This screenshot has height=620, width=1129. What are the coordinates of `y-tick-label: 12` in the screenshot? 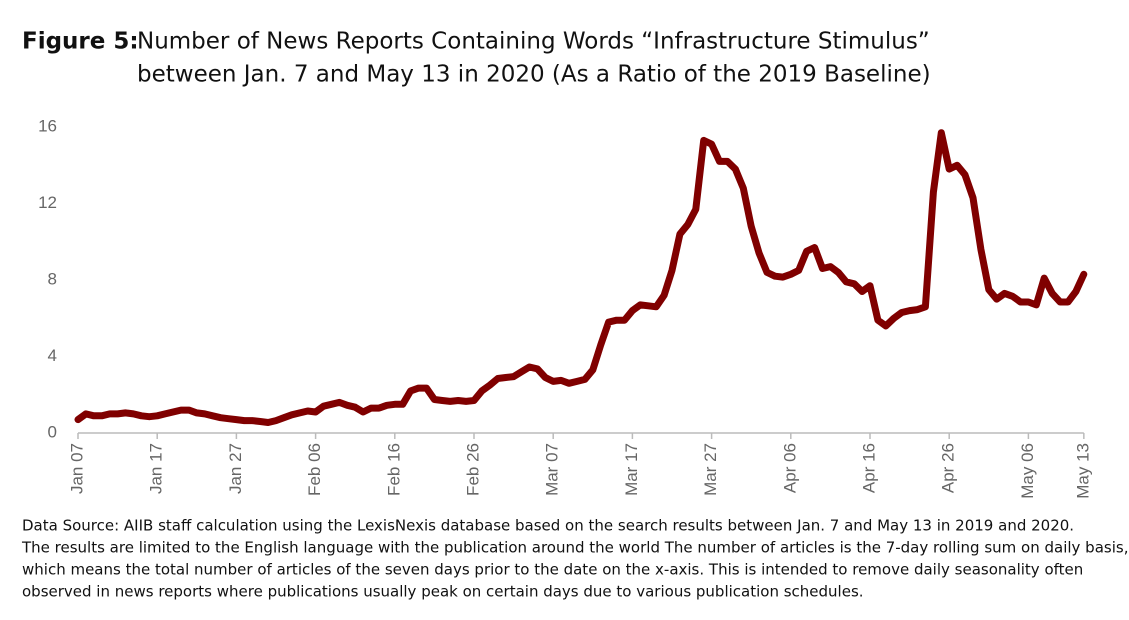 It's located at (47, 202).